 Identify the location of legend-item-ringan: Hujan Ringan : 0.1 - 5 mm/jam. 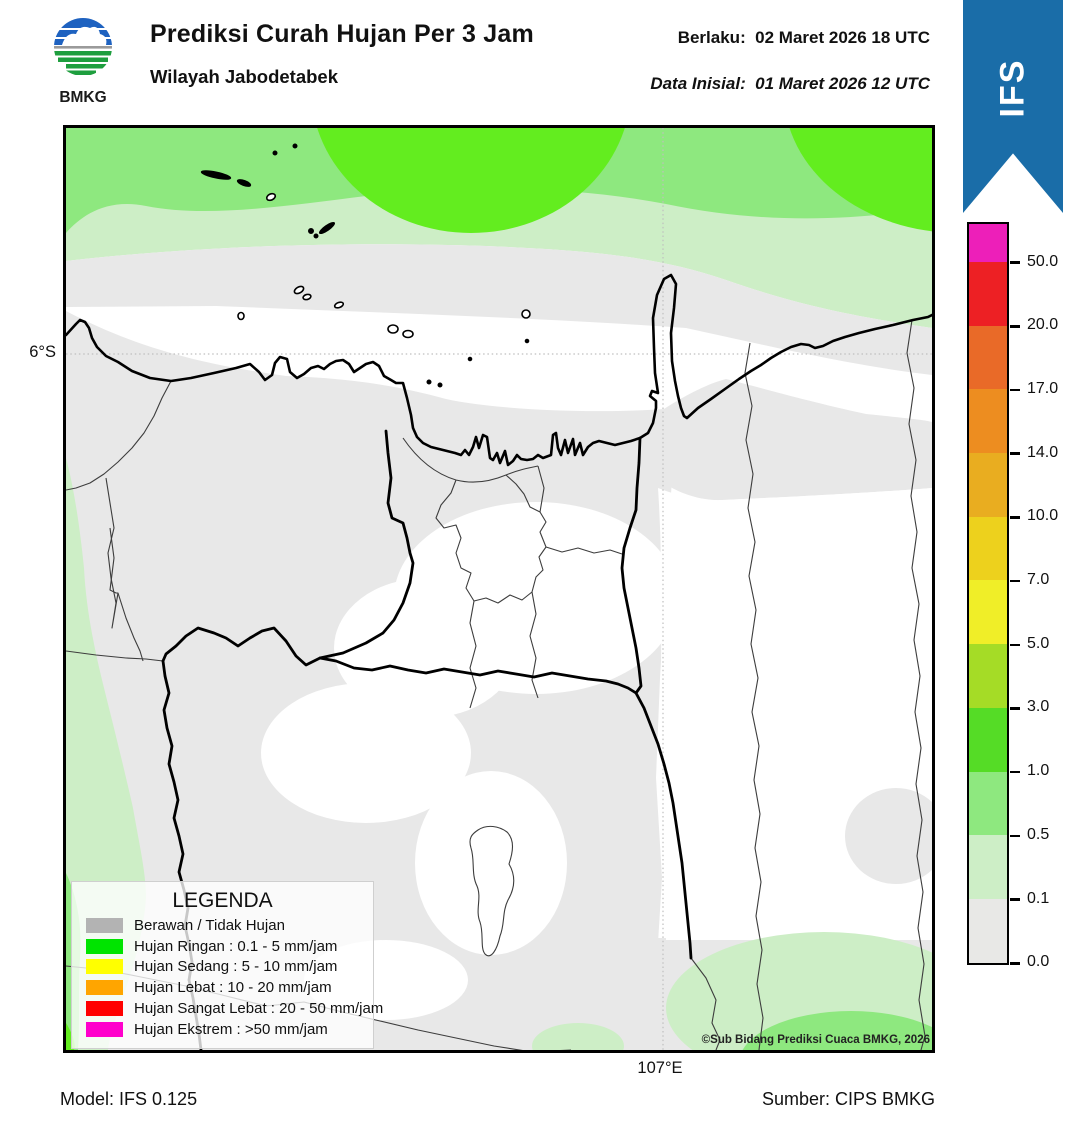
(229, 946).